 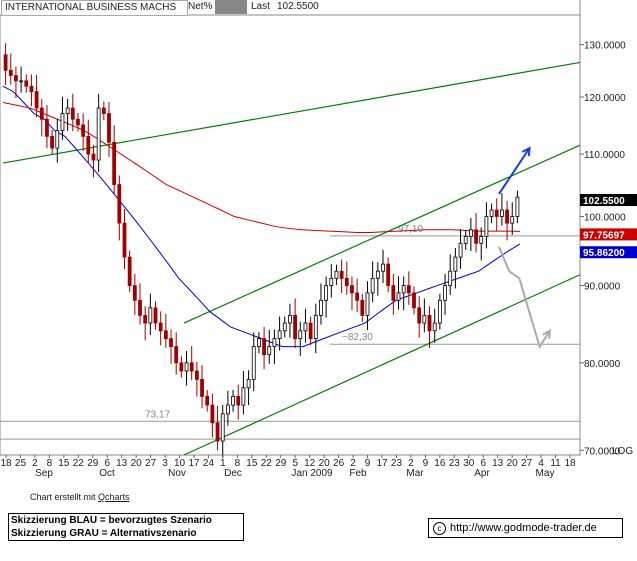 I want to click on x-tick-label: 25, so click(x=21, y=463).